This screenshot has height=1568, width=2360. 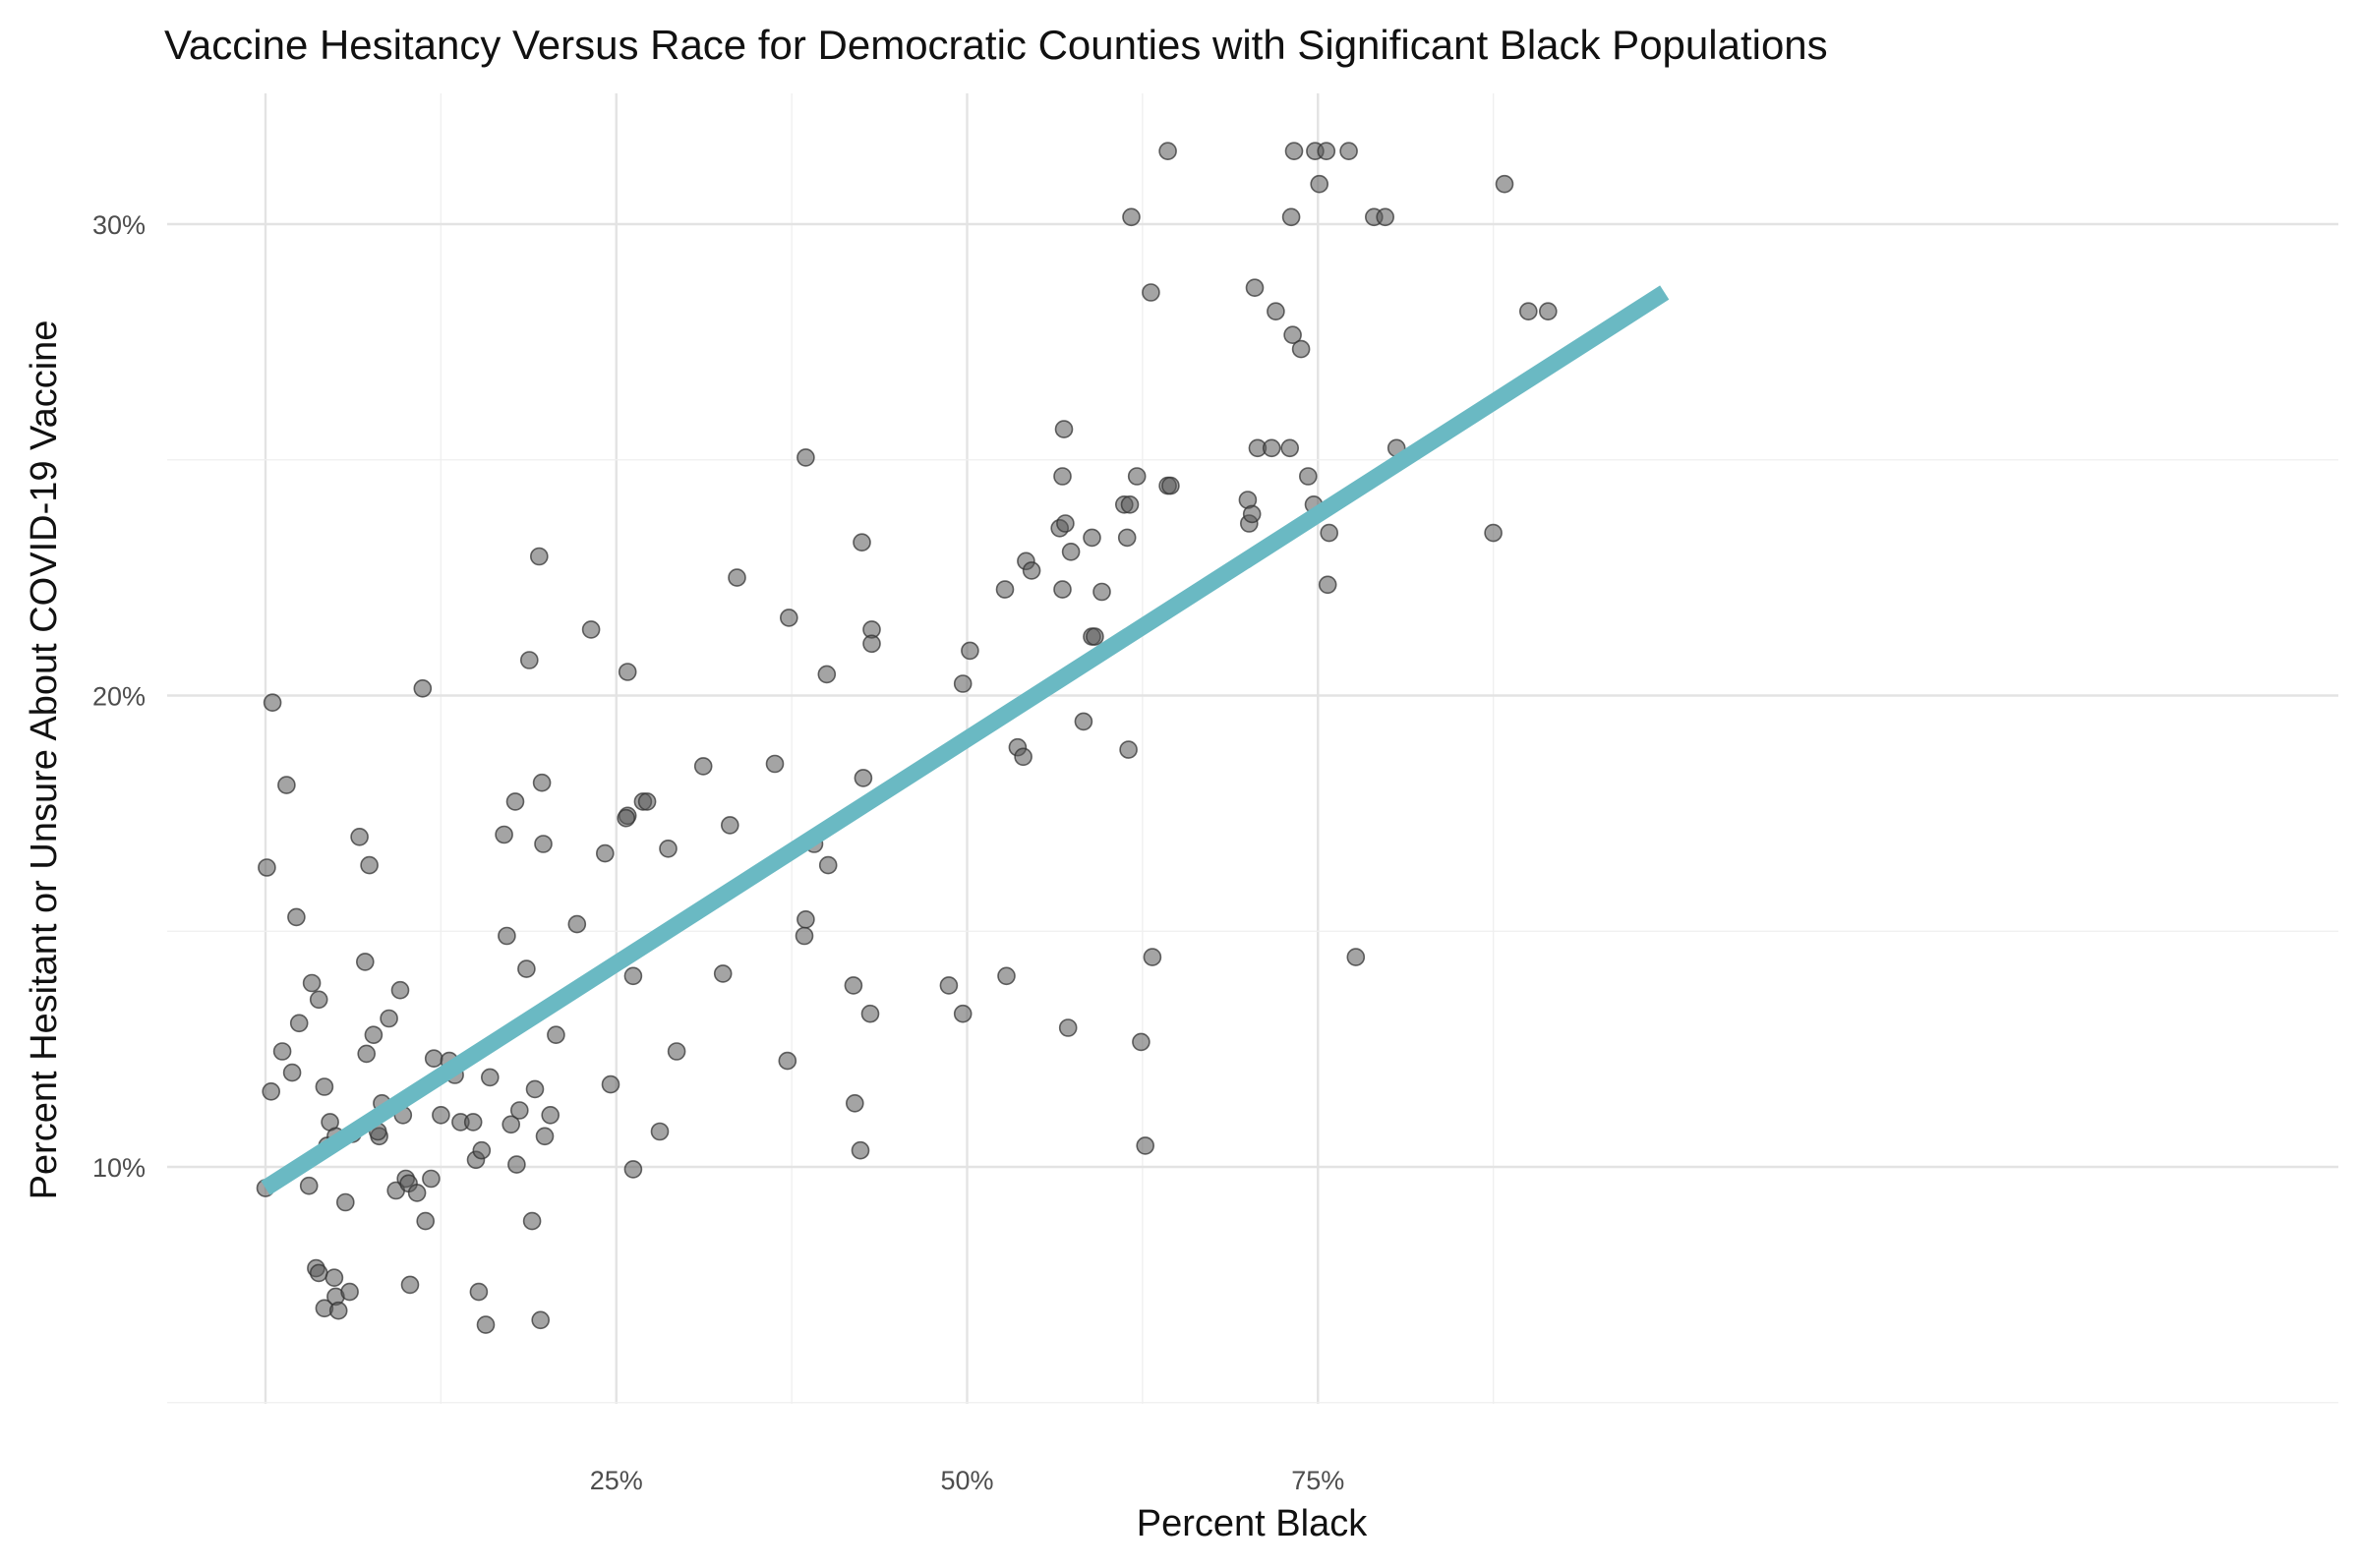 What do you see at coordinates (1252, 1523) in the screenshot?
I see `x-axis-title: Percent Black` at bounding box center [1252, 1523].